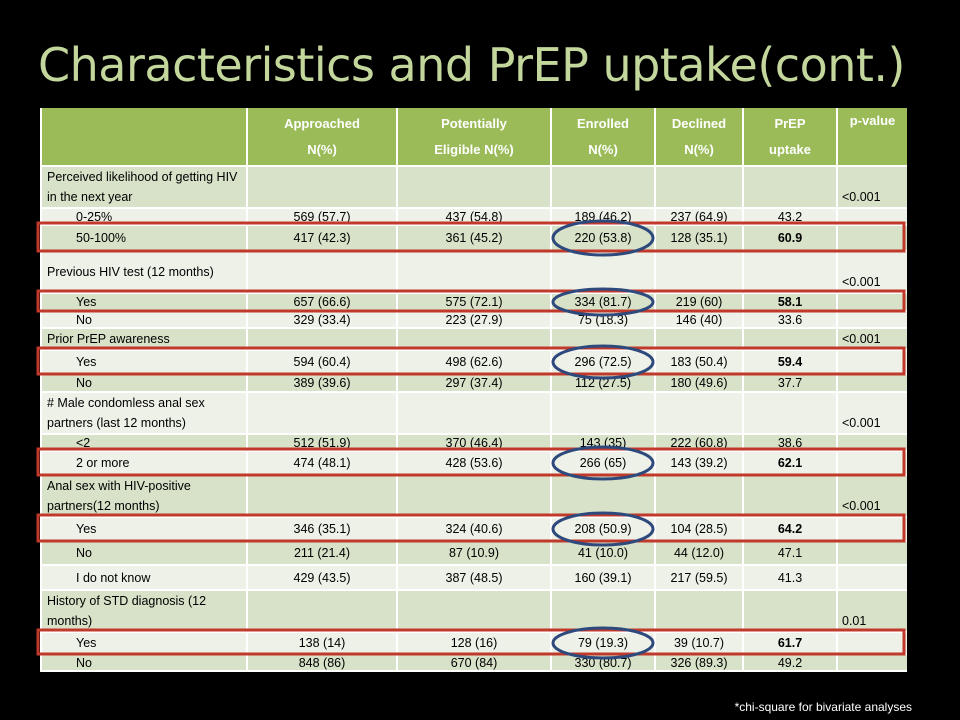  I want to click on enrolled-cell: 266 (65), so click(602, 463).